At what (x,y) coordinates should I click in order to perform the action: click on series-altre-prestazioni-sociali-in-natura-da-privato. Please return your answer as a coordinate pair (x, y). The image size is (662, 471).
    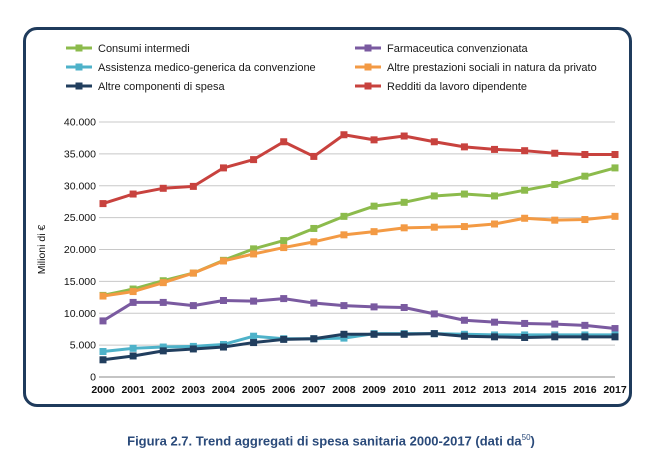
    Looking at the image, I should click on (359, 256).